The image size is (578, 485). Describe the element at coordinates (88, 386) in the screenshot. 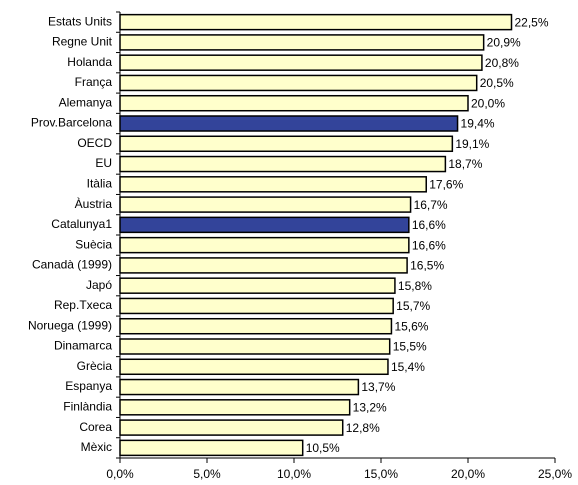

I see `y-tick-label: Espanya` at that location.